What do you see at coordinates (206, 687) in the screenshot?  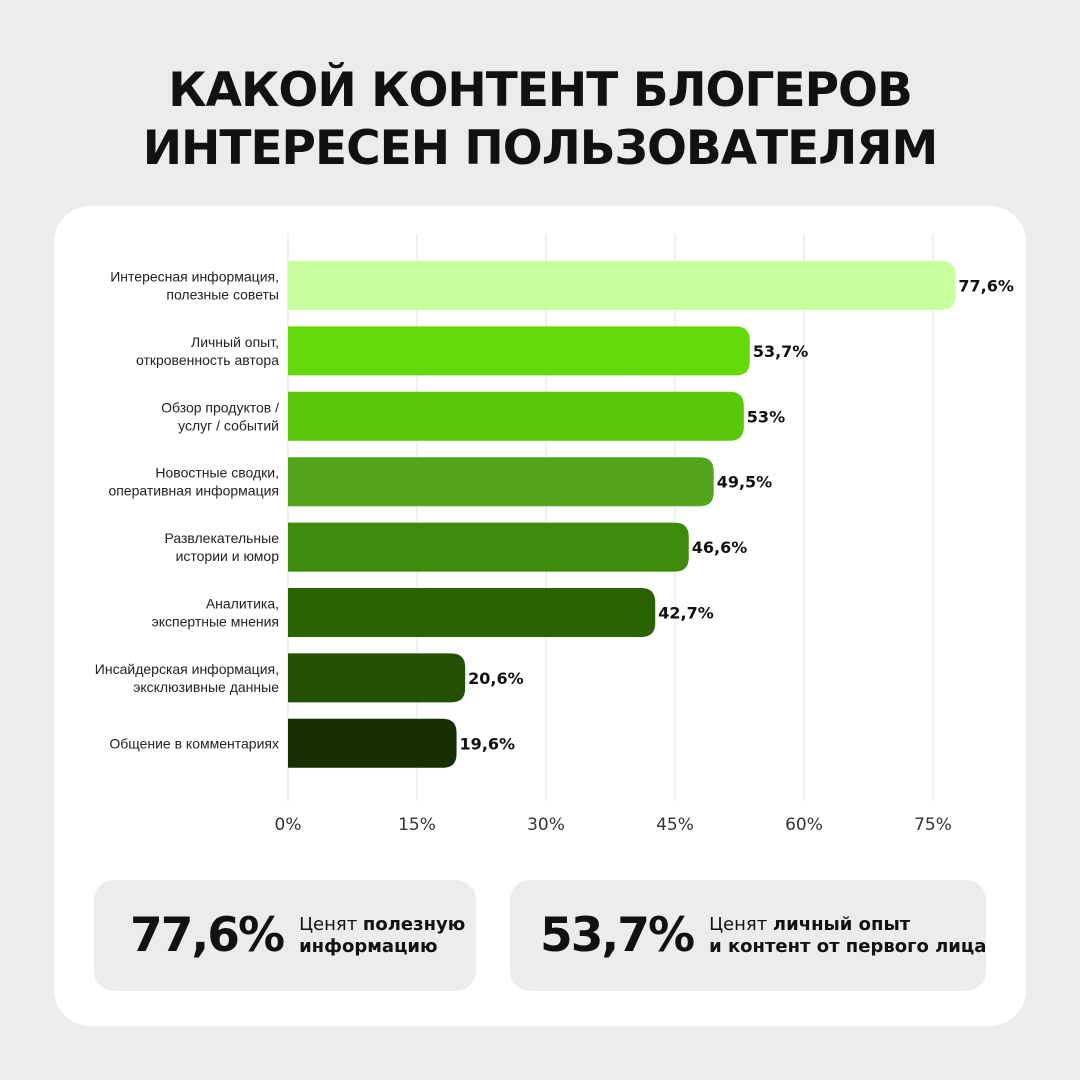 I see `category-label: эксклюзивные данные` at bounding box center [206, 687].